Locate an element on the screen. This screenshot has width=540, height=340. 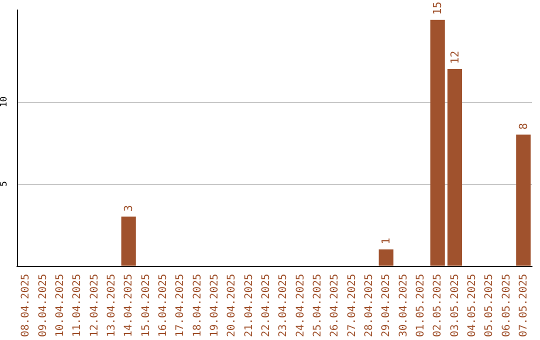
x-tick-label: 03.05.2025 is located at coordinates (454, 306).